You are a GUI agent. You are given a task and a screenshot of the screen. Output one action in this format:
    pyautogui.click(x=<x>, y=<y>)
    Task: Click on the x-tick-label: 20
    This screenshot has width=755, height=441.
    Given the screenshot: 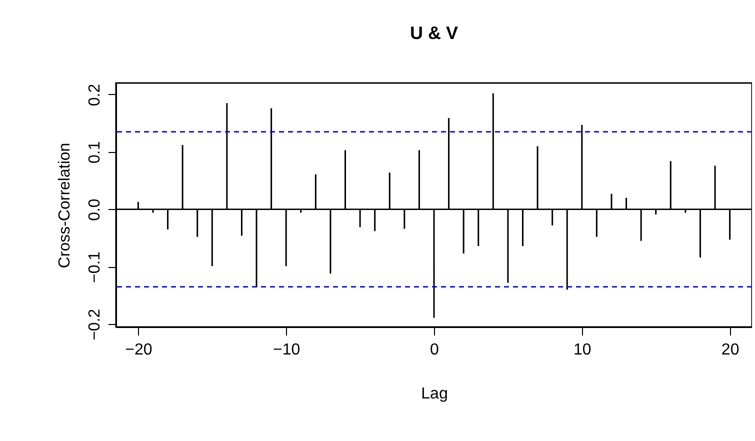 What is the action you would take?
    pyautogui.click(x=730, y=350)
    